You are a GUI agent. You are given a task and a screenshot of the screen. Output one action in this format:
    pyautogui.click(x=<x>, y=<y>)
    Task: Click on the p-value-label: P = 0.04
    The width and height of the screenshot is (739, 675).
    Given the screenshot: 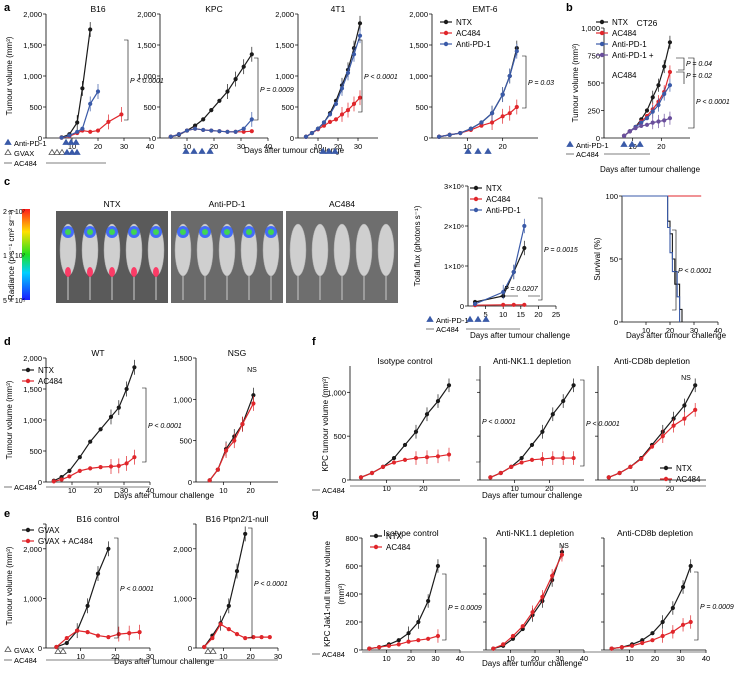 What is the action you would take?
    pyautogui.click(x=699, y=64)
    